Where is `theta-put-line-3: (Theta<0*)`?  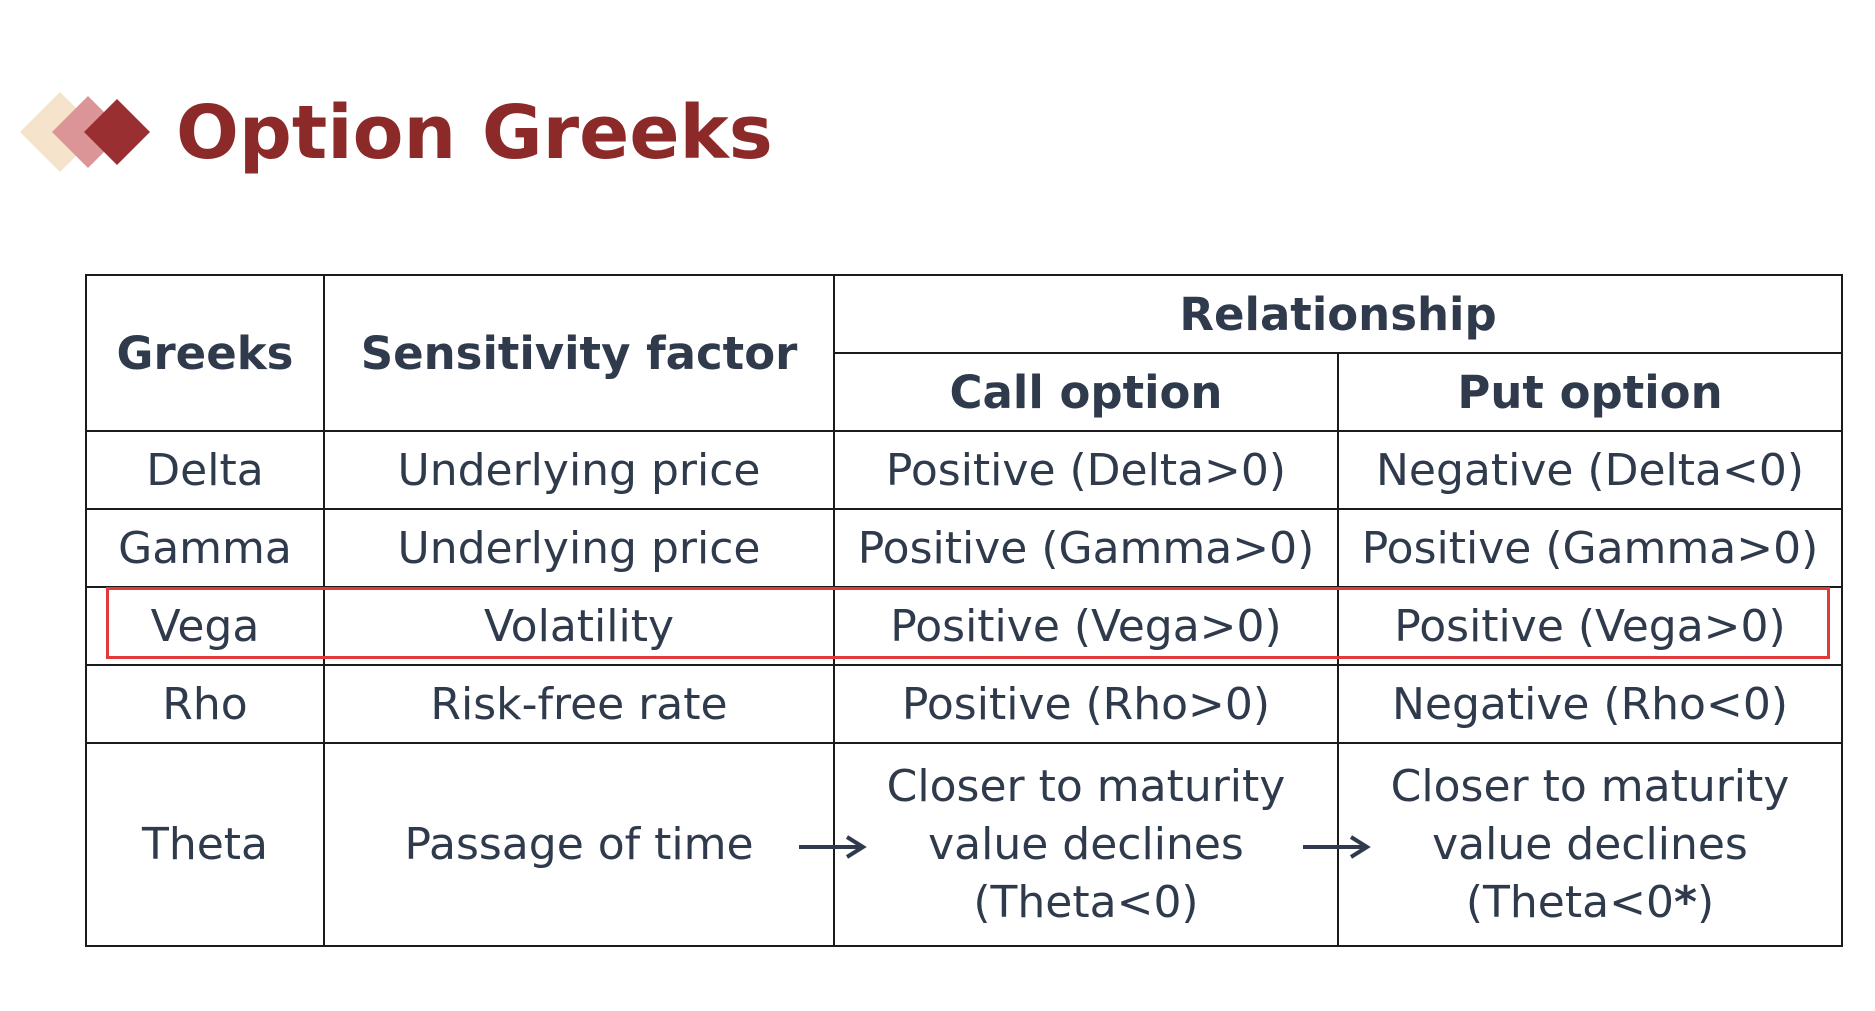
theta-put-line-3: (Theta<0*) is located at coordinates (1590, 903).